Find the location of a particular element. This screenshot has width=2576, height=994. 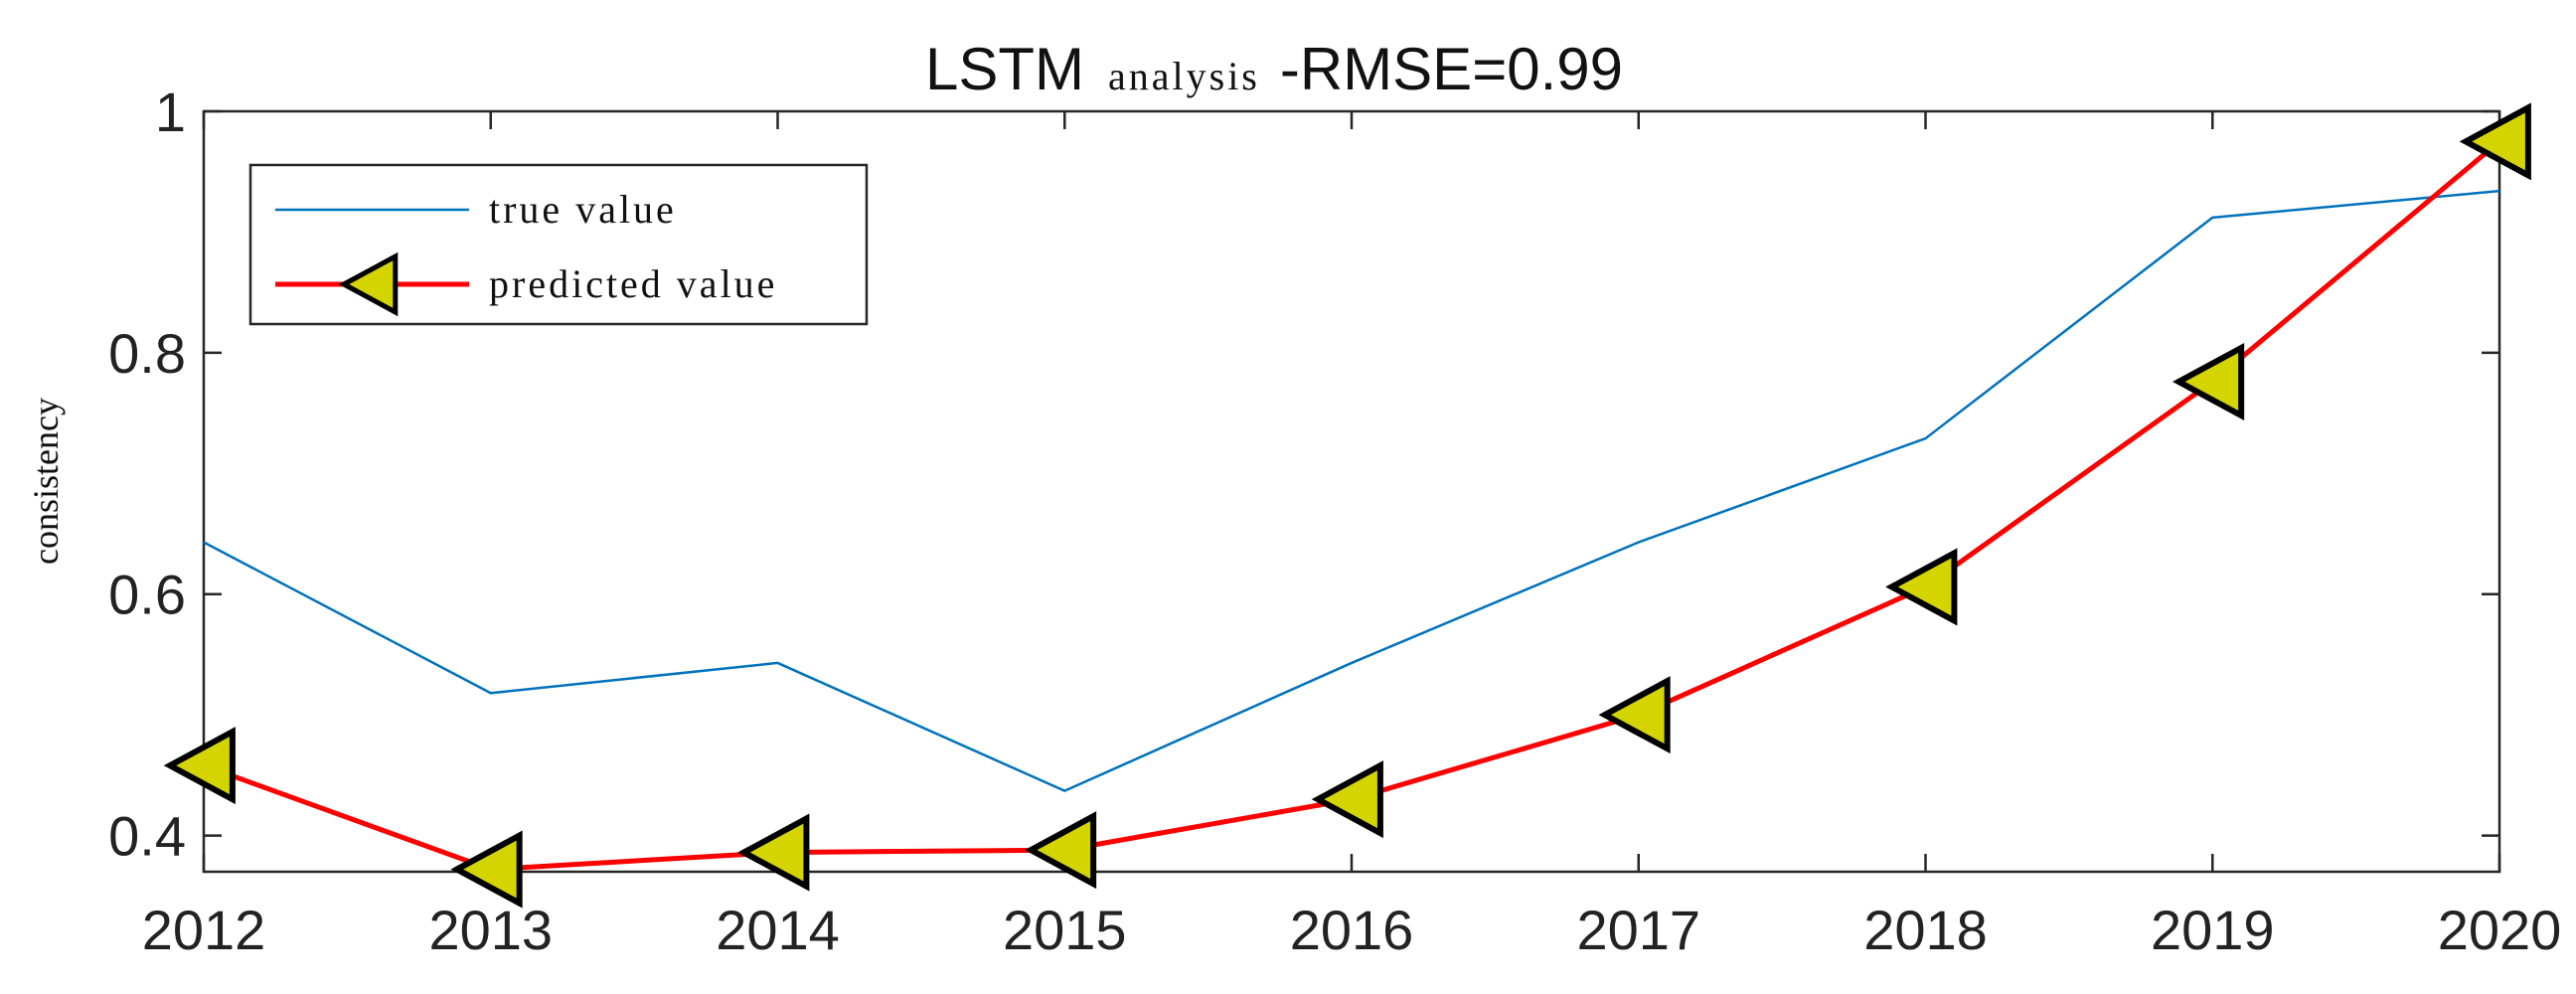

chart-title-suffix: -RMSE=0.99 is located at coordinates (1451, 69).